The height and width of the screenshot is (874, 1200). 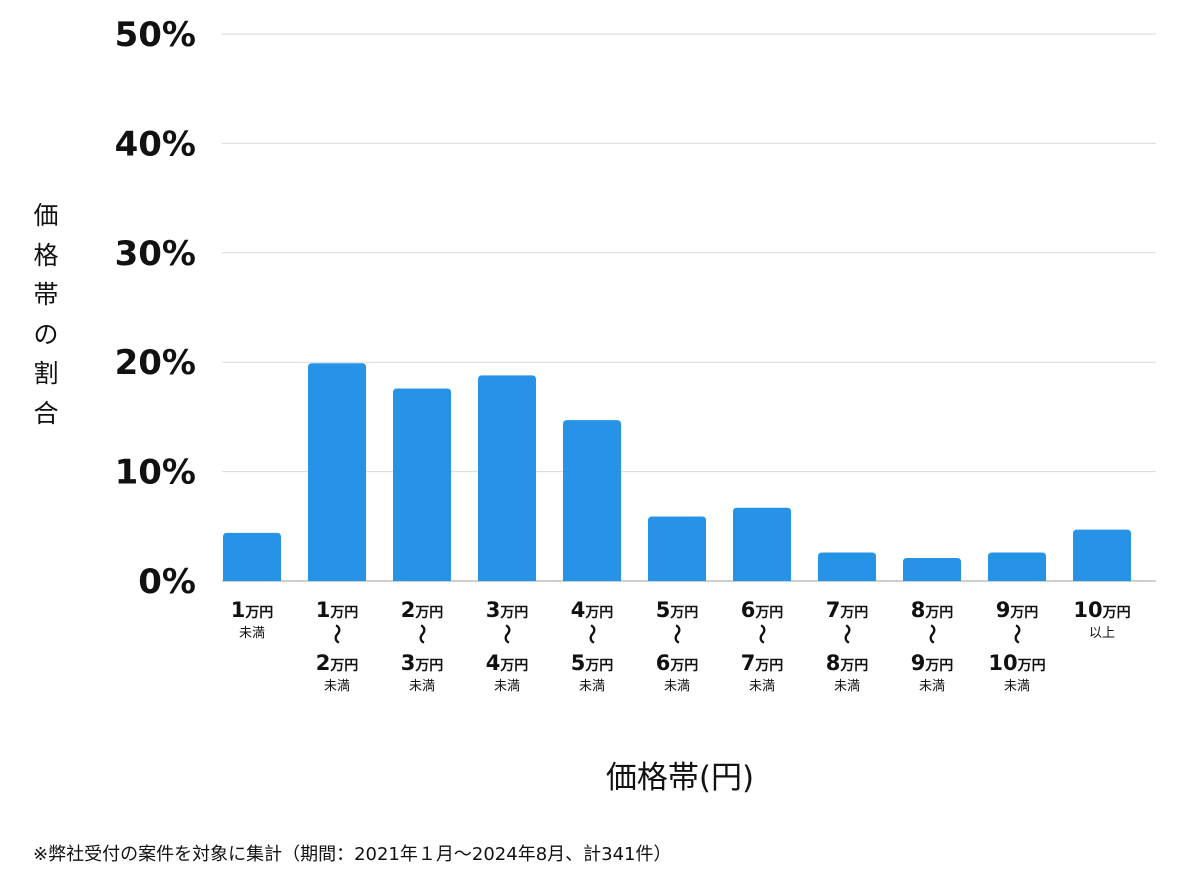 I want to click on x-tick-note: 以上, so click(x=1102, y=633).